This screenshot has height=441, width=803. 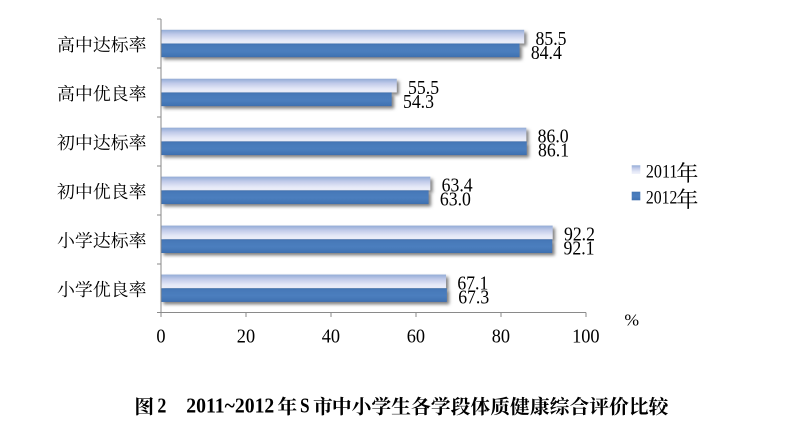 What do you see at coordinates (501, 337) in the screenshot?
I see `svg-text: 80` at bounding box center [501, 337].